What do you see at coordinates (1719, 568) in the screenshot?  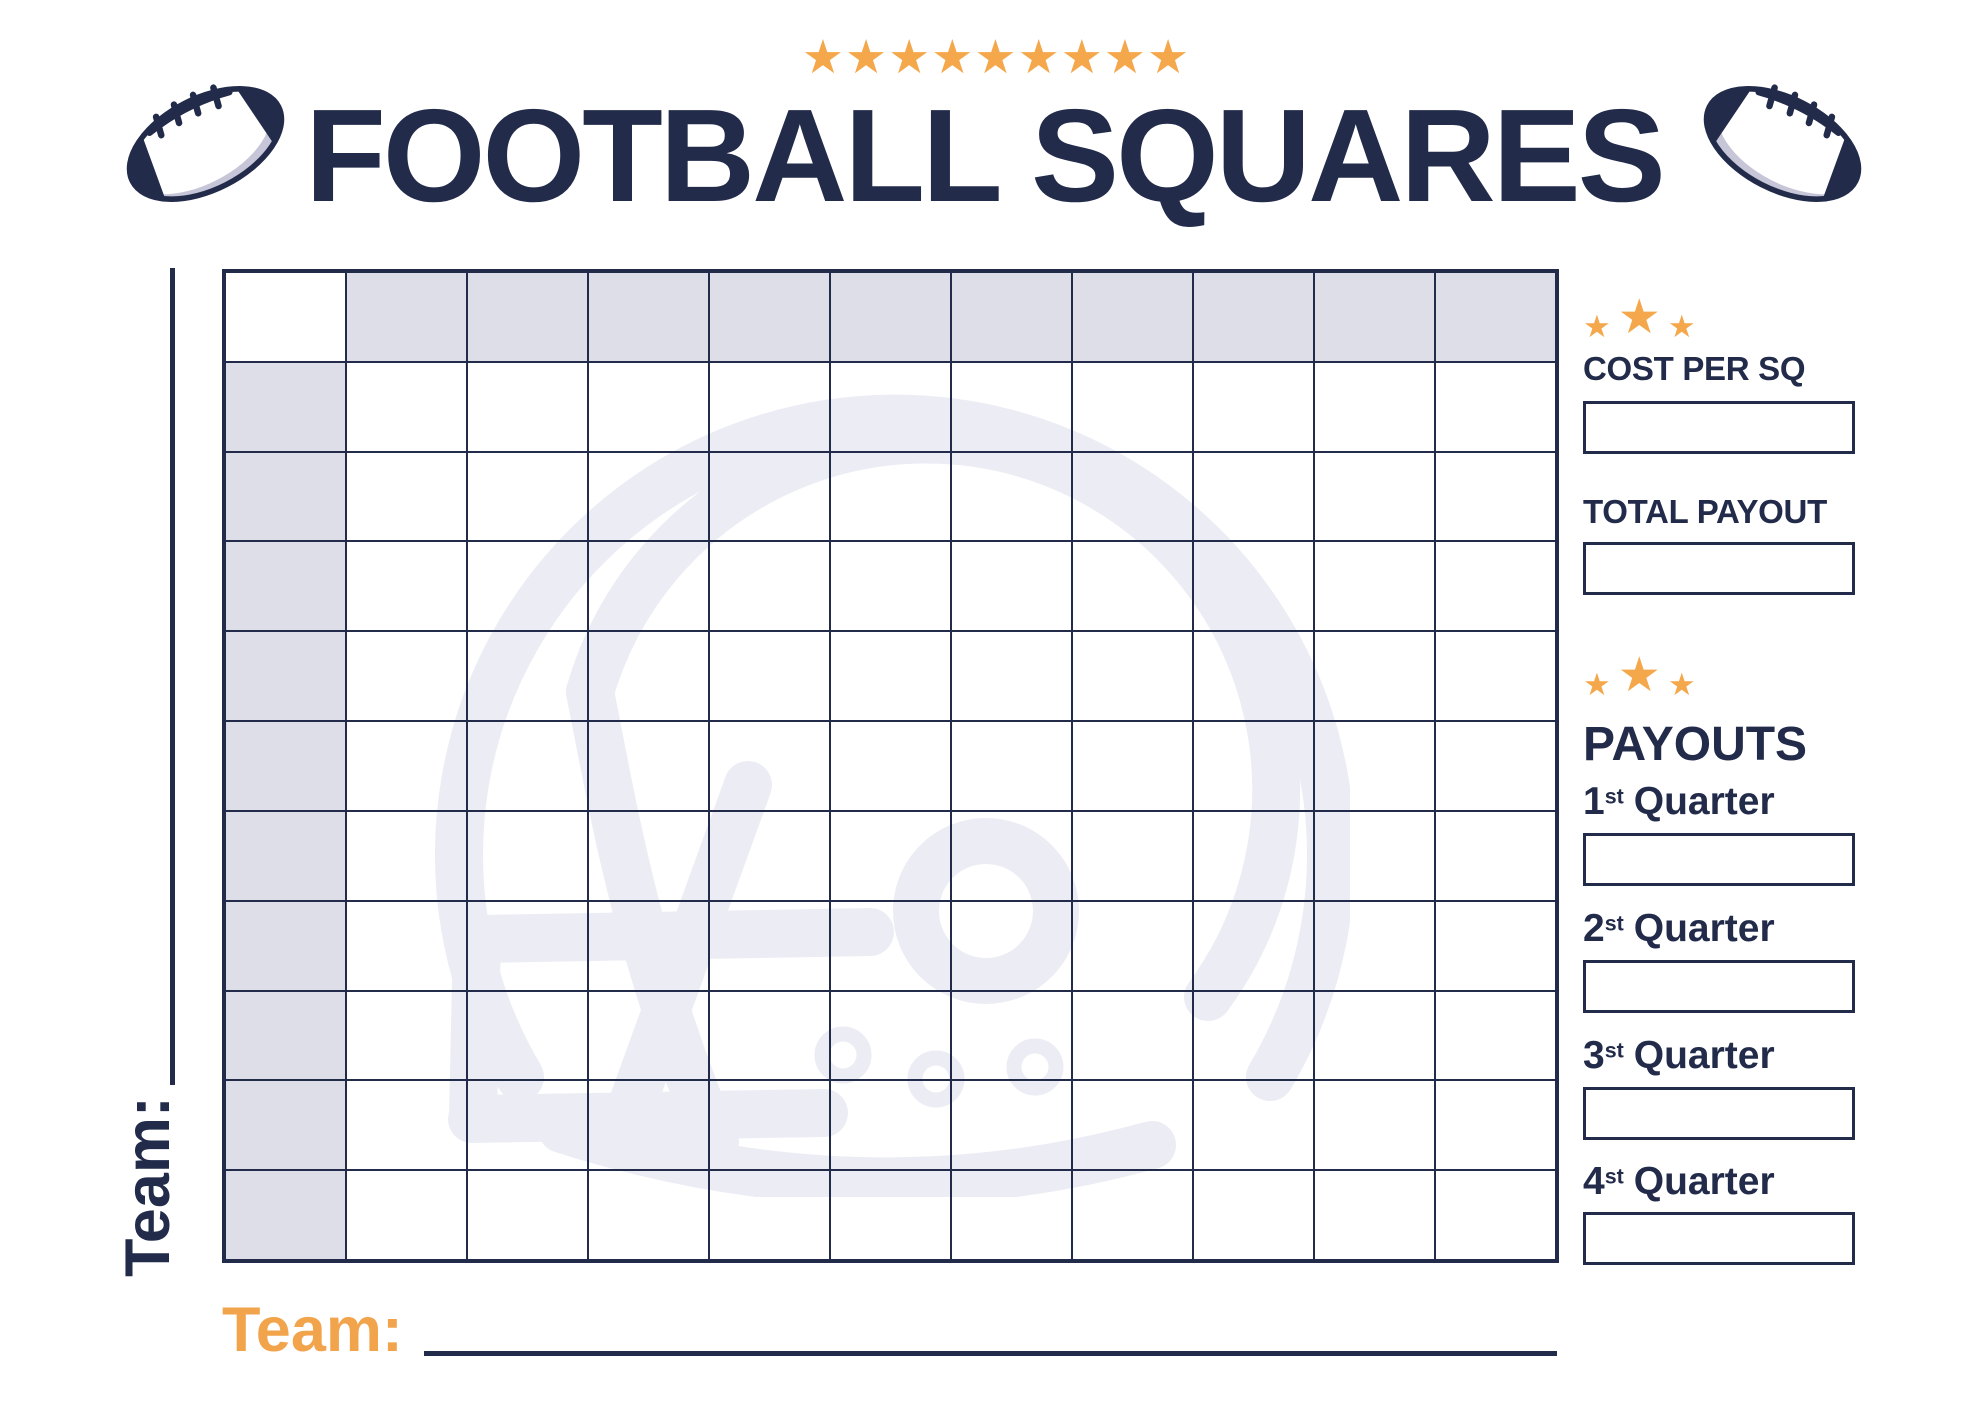 I see `total-payout-box` at bounding box center [1719, 568].